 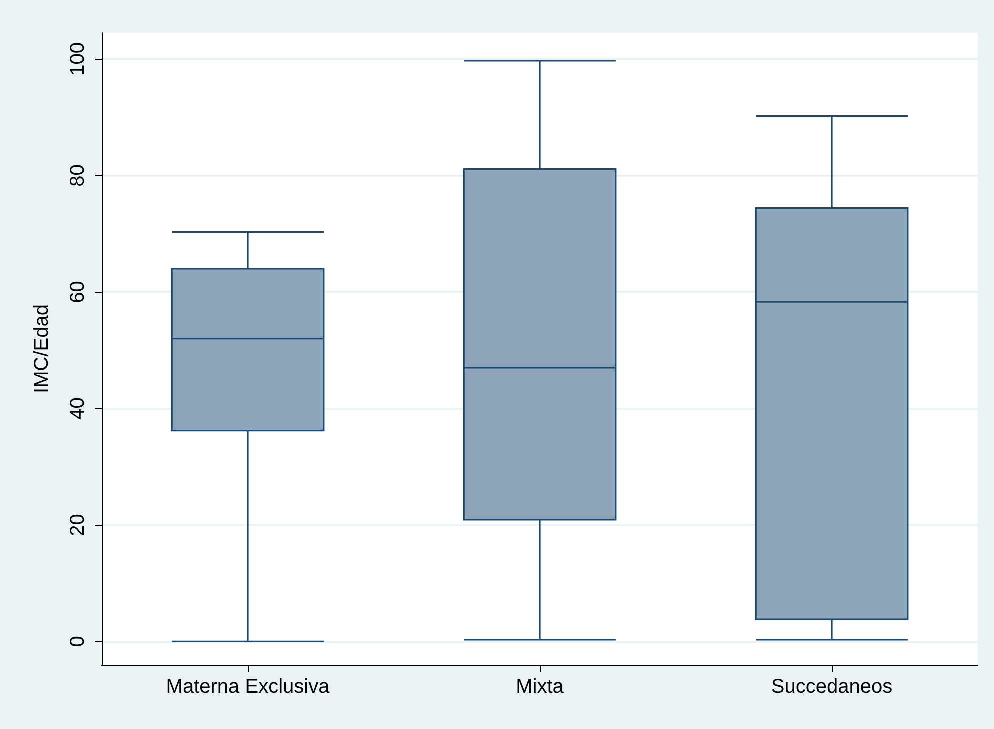 What do you see at coordinates (78, 525) in the screenshot?
I see `y-tick-label: 20` at bounding box center [78, 525].